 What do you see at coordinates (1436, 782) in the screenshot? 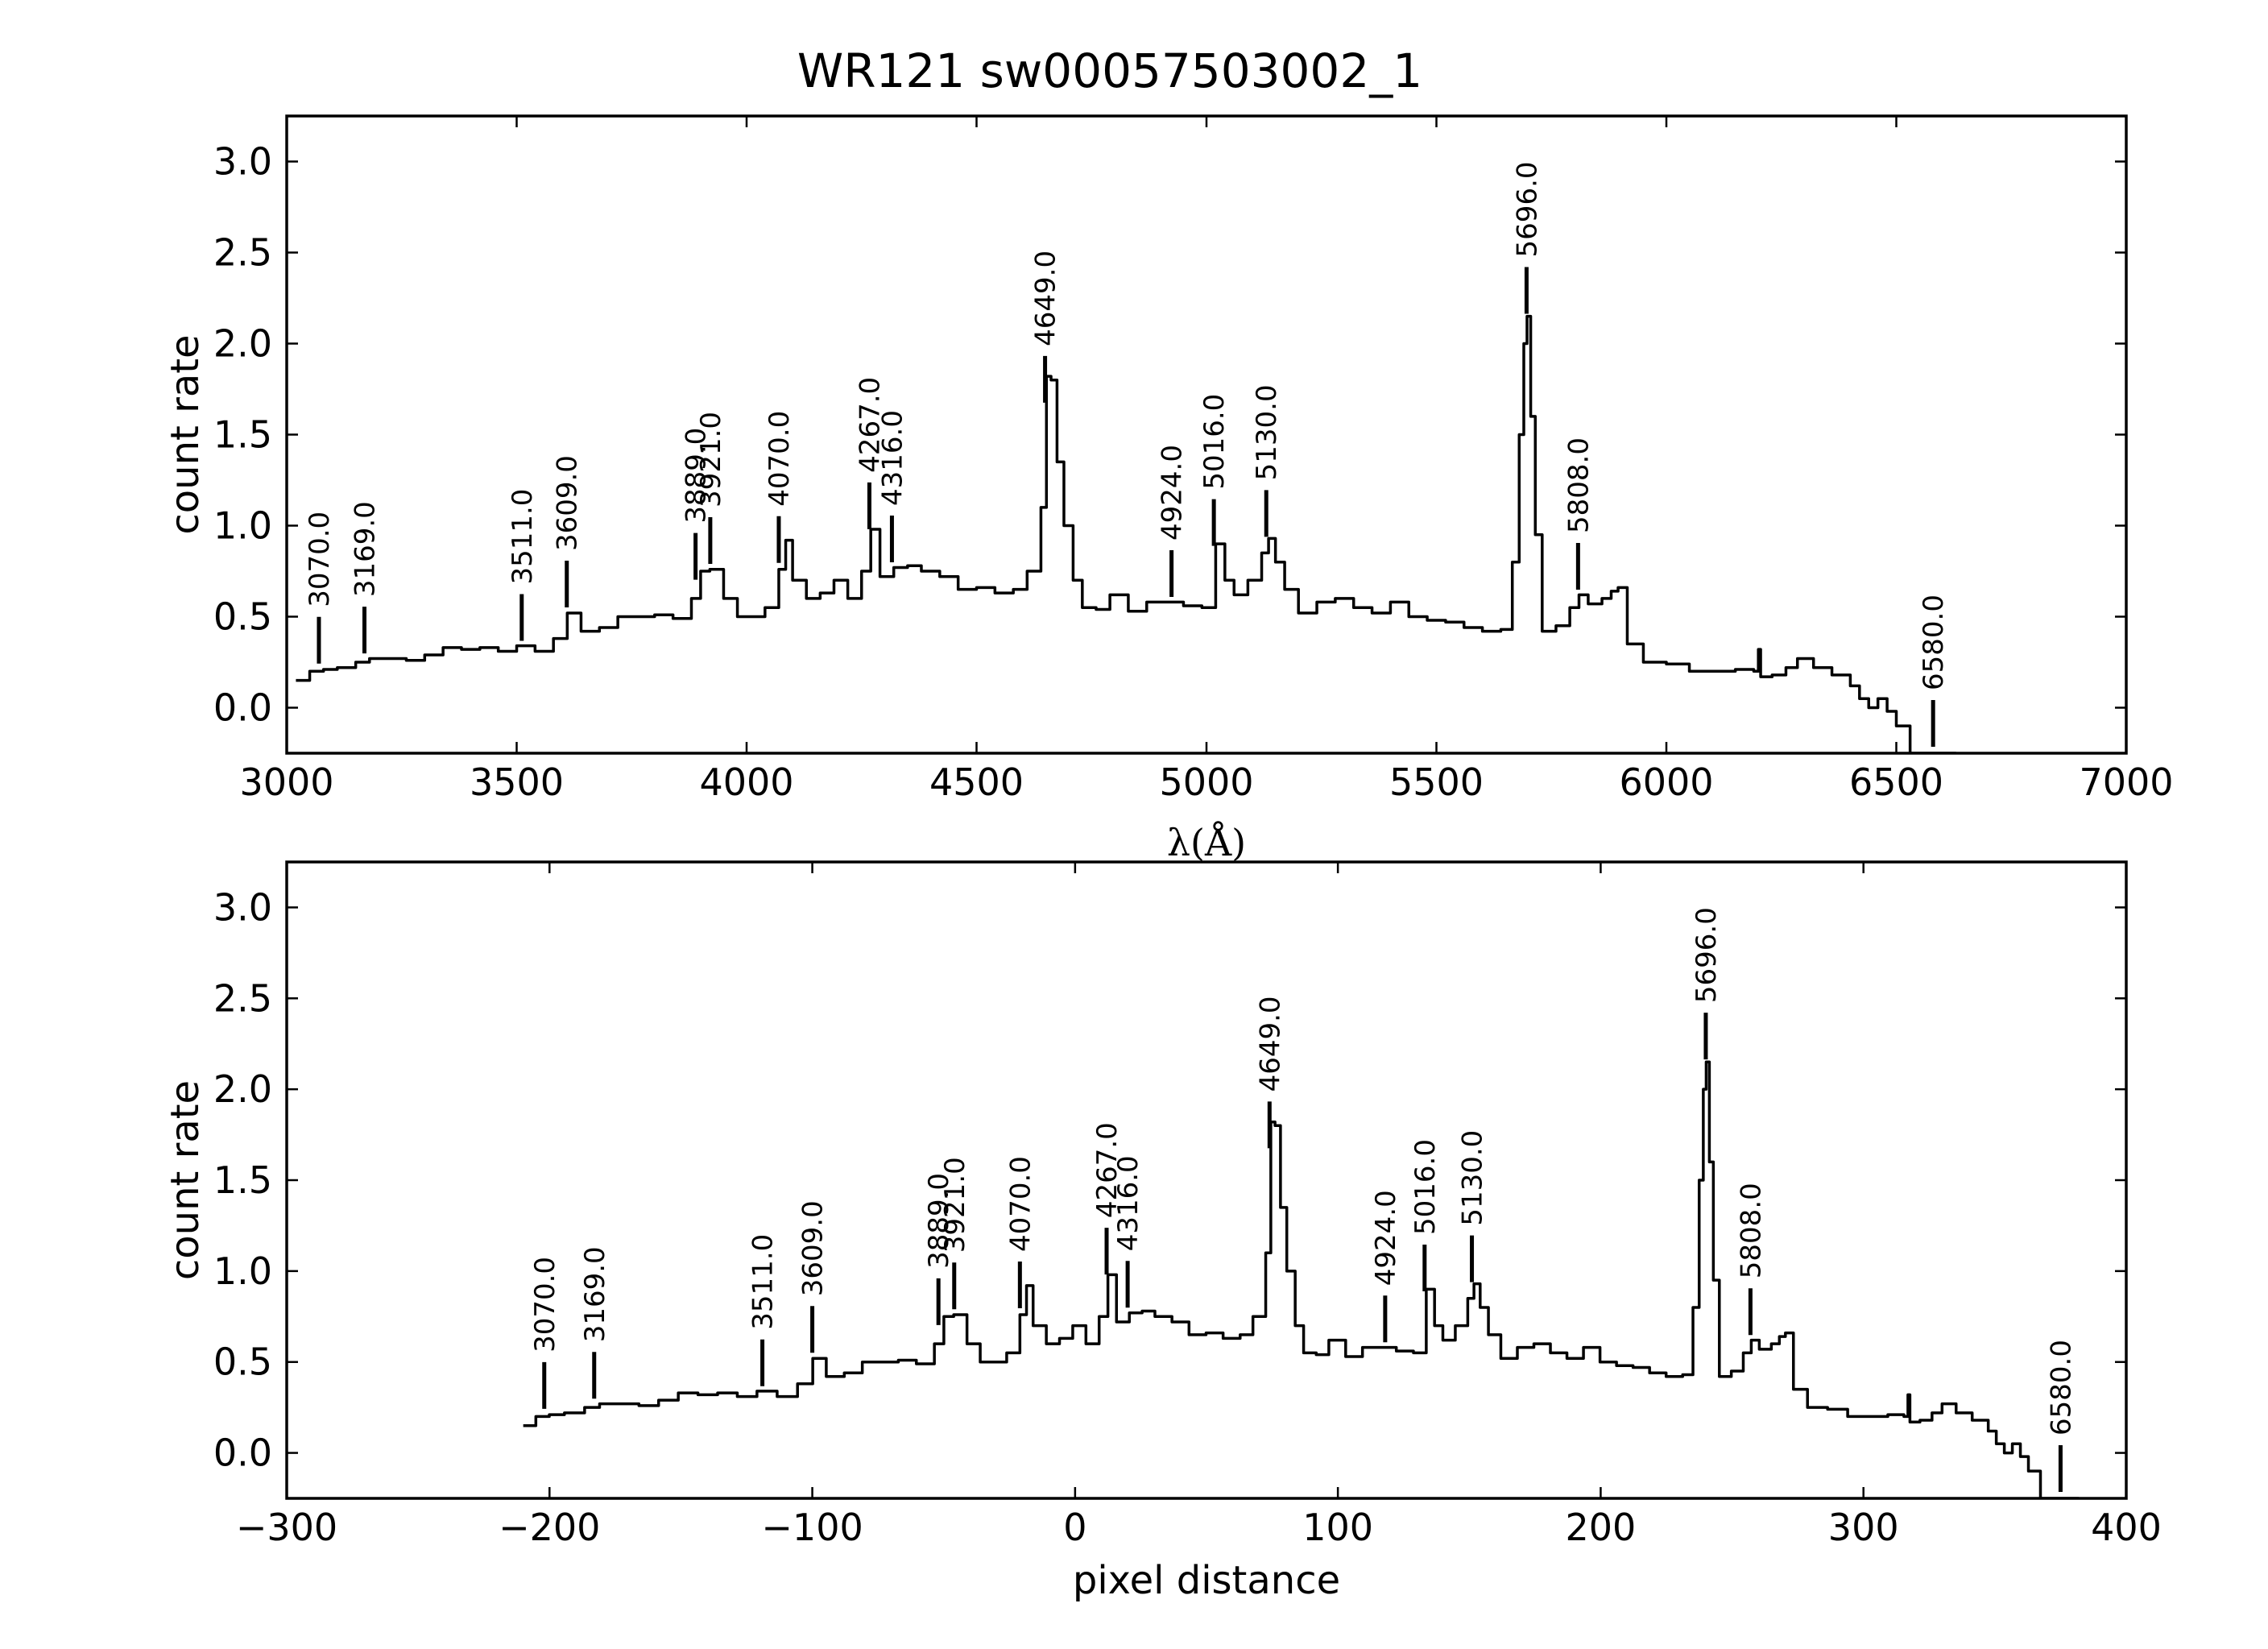
I see `x-tick-label: 5500` at bounding box center [1436, 782].